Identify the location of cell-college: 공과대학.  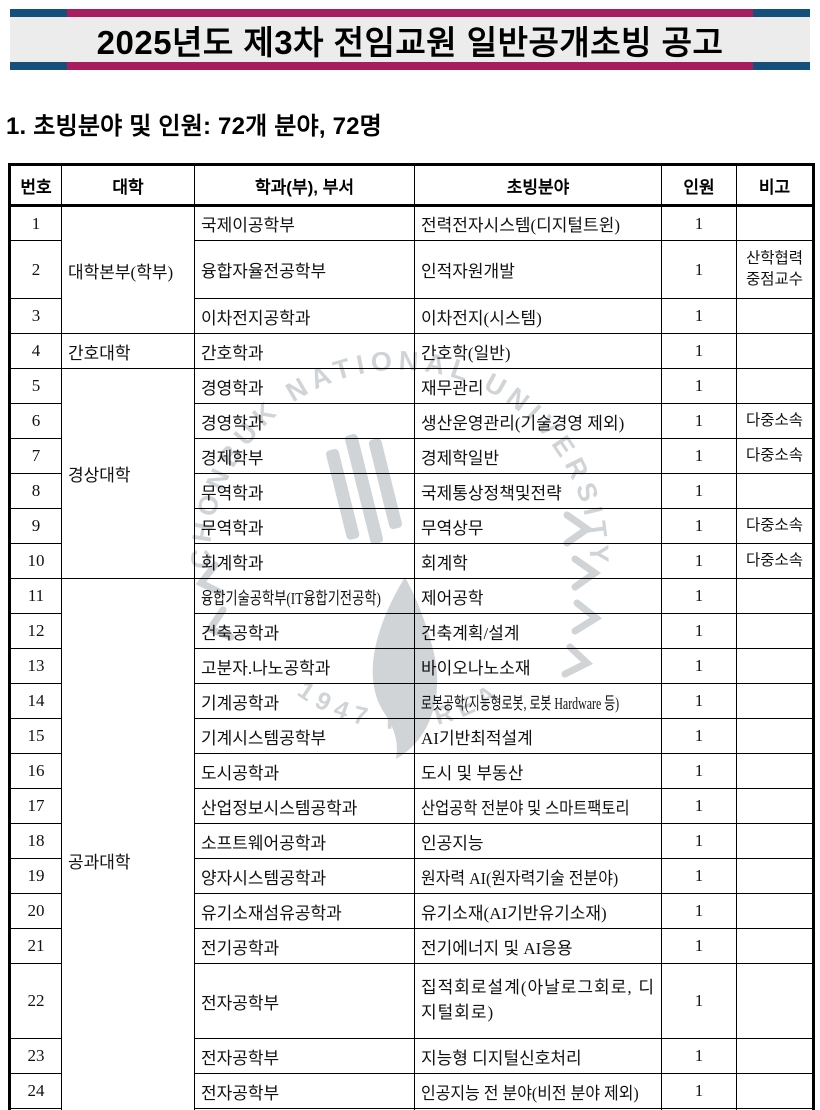
(128, 844).